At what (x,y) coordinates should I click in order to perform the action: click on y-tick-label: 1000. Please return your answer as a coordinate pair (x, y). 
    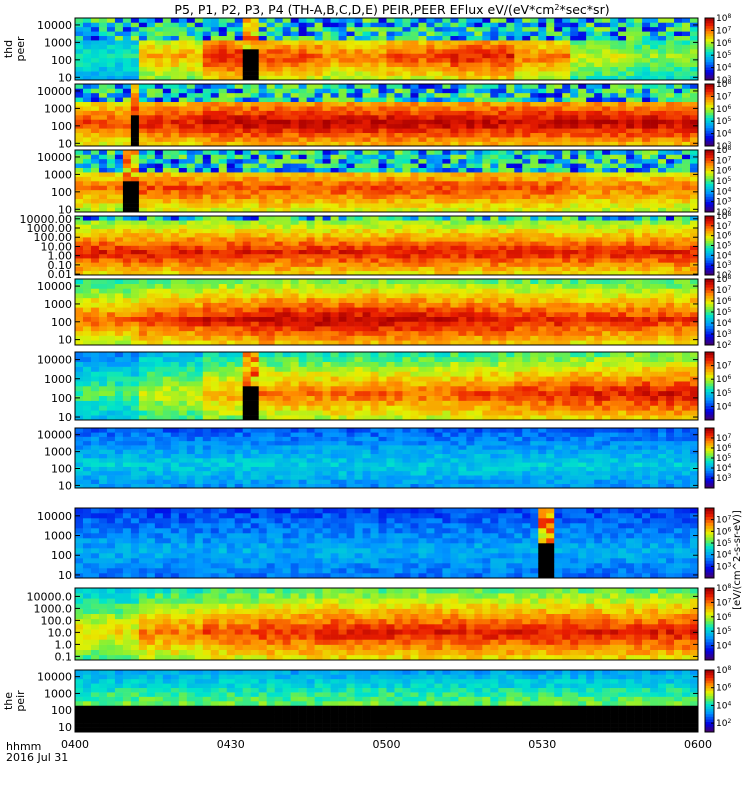
    Looking at the image, I should click on (58, 174).